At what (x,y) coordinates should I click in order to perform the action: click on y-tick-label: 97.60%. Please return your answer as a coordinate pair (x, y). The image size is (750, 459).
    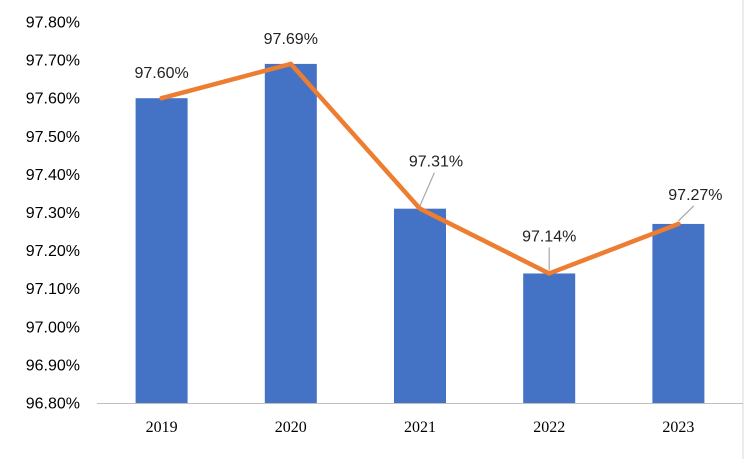
    Looking at the image, I should click on (53, 99).